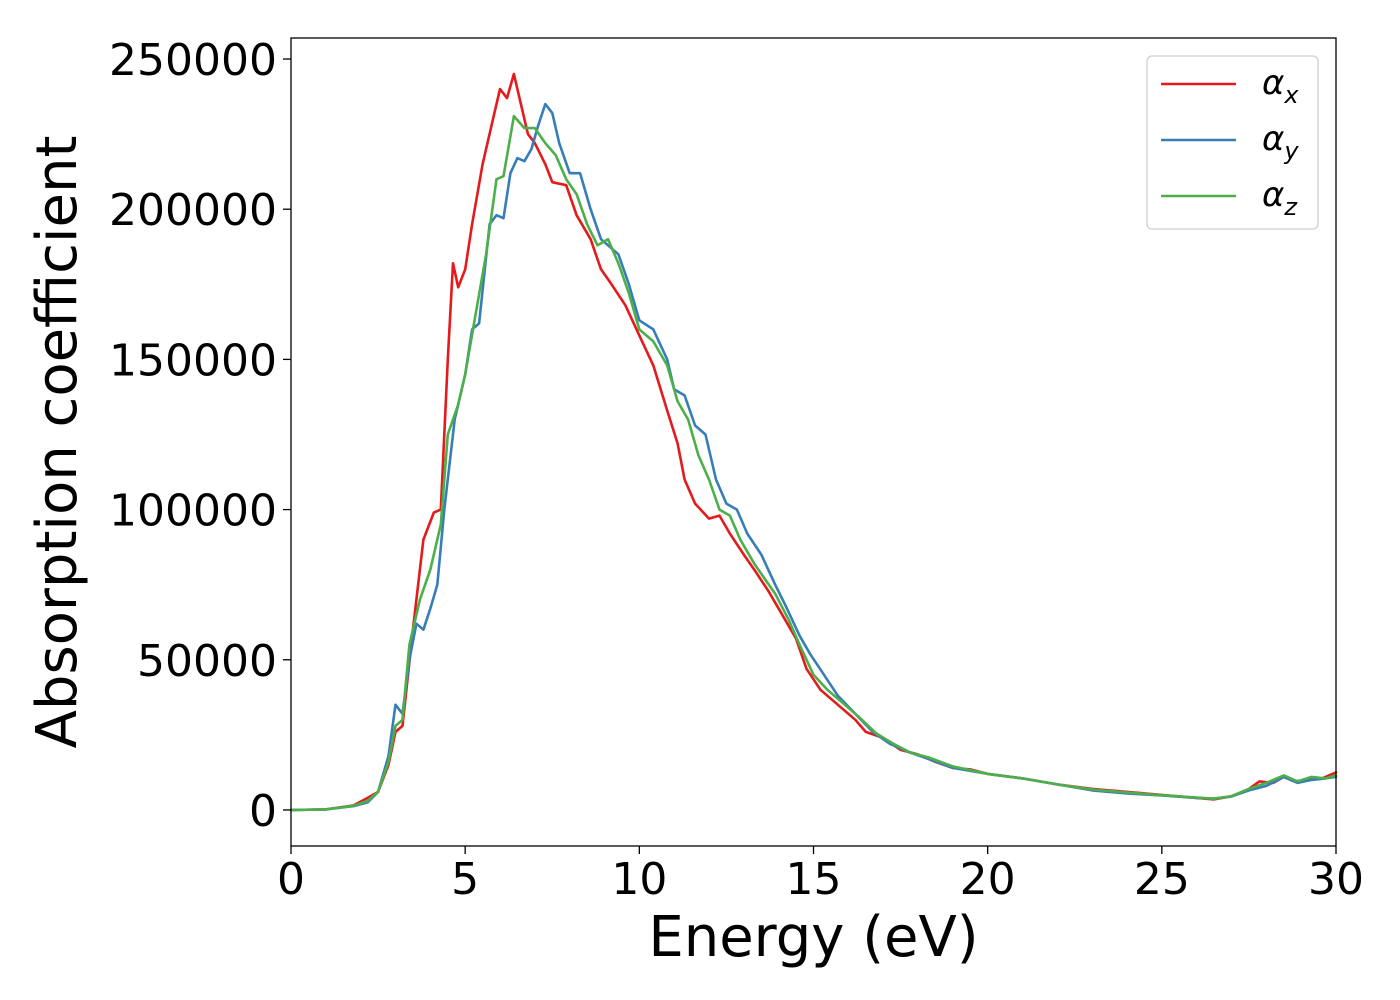 This screenshot has height=1000, width=1400. I want to click on x-tick-label: 20, so click(988, 879).